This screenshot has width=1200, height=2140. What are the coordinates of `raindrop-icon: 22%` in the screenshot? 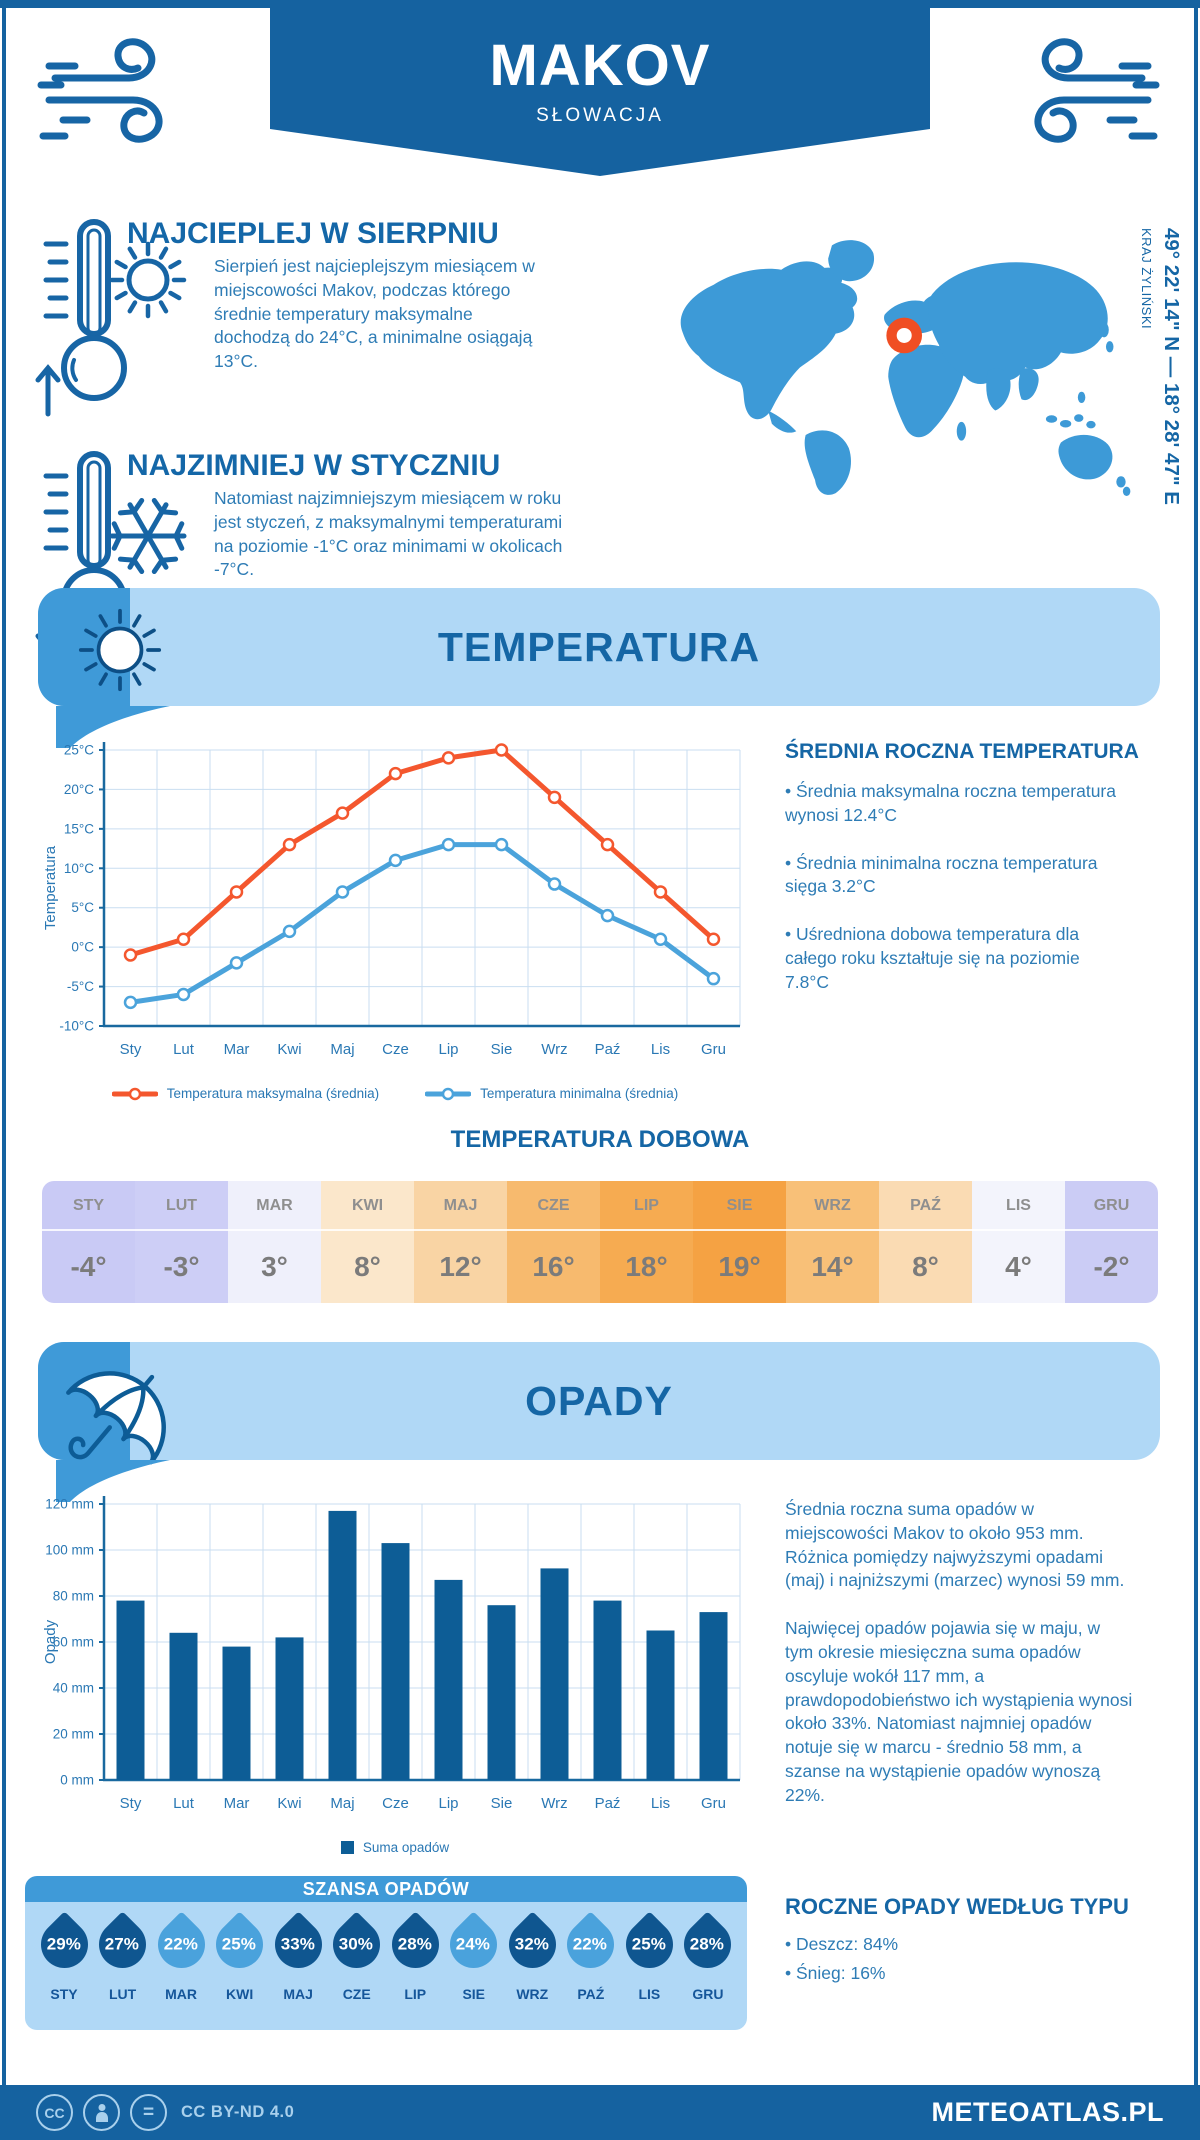 It's located at (181, 1944).